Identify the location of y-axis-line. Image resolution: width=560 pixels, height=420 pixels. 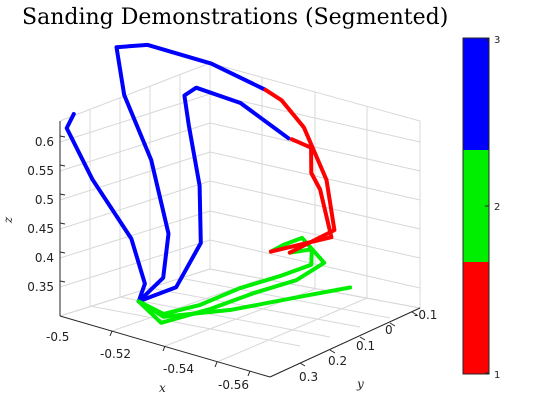
(345, 342).